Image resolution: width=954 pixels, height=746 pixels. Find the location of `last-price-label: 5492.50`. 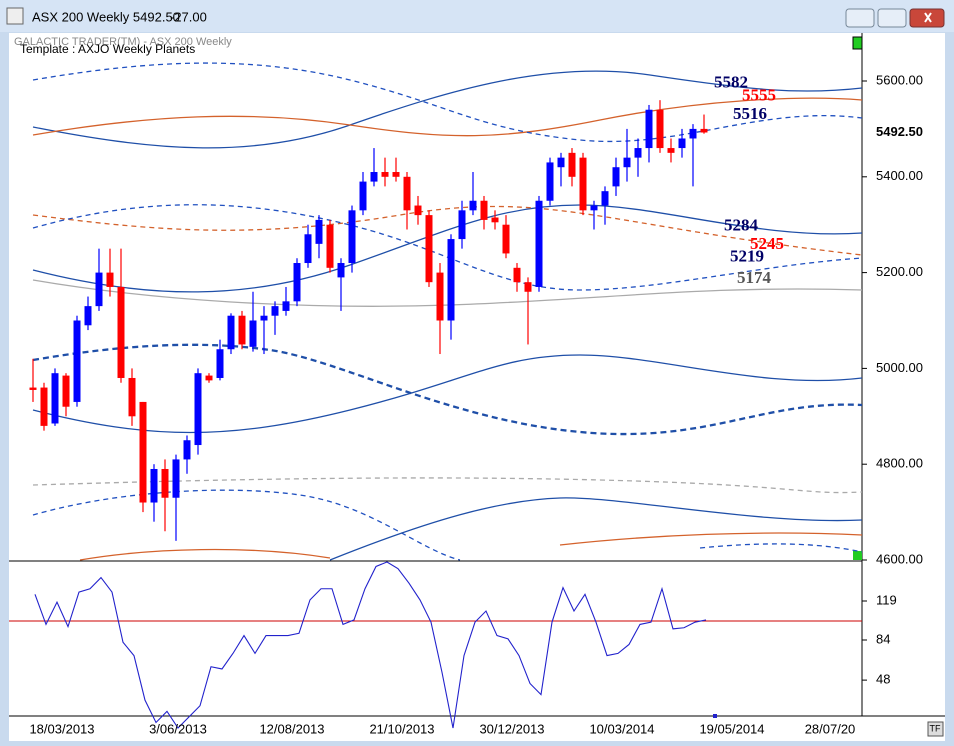

last-price-label: 5492.50 is located at coordinates (899, 131).